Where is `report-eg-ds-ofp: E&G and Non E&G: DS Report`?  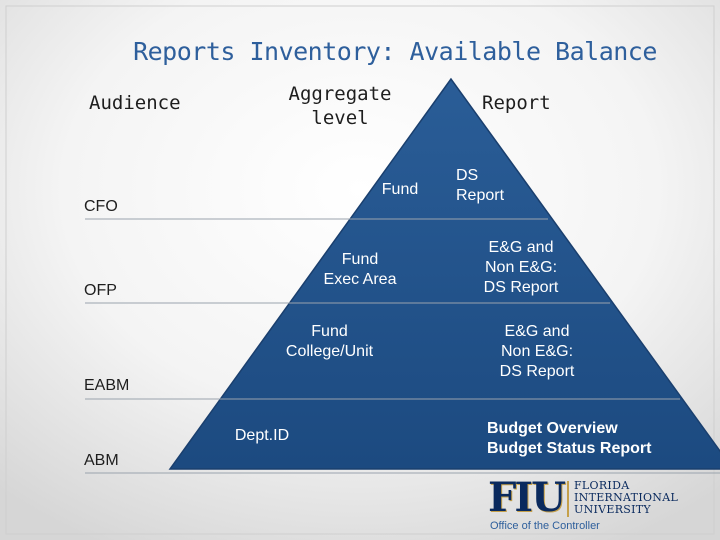
report-eg-ds-ofp: E&G and Non E&G: DS Report is located at coordinates (521, 267).